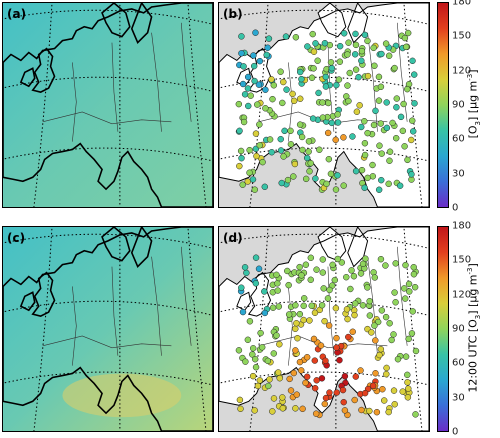 Image resolution: width=500 pixels, height=438 pixels. Describe the element at coordinates (108, 308) in the screenshot. I see `graticule-line` at that location.